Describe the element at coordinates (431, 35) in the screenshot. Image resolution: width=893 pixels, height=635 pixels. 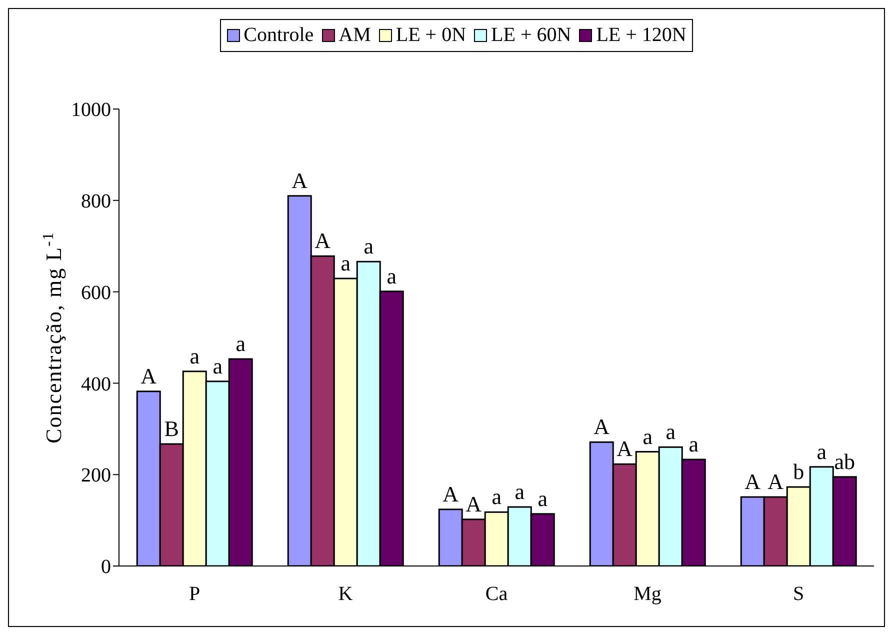
I see `legend-label: LE + 0N` at that location.